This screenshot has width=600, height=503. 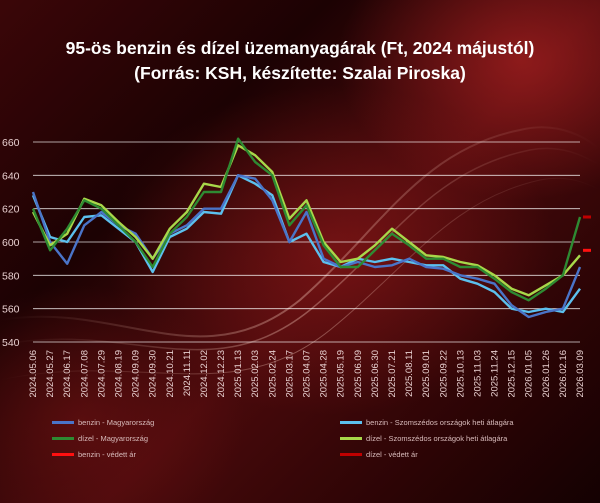 What do you see at coordinates (11, 143) in the screenshot?
I see `y-tick-label: 660` at bounding box center [11, 143].